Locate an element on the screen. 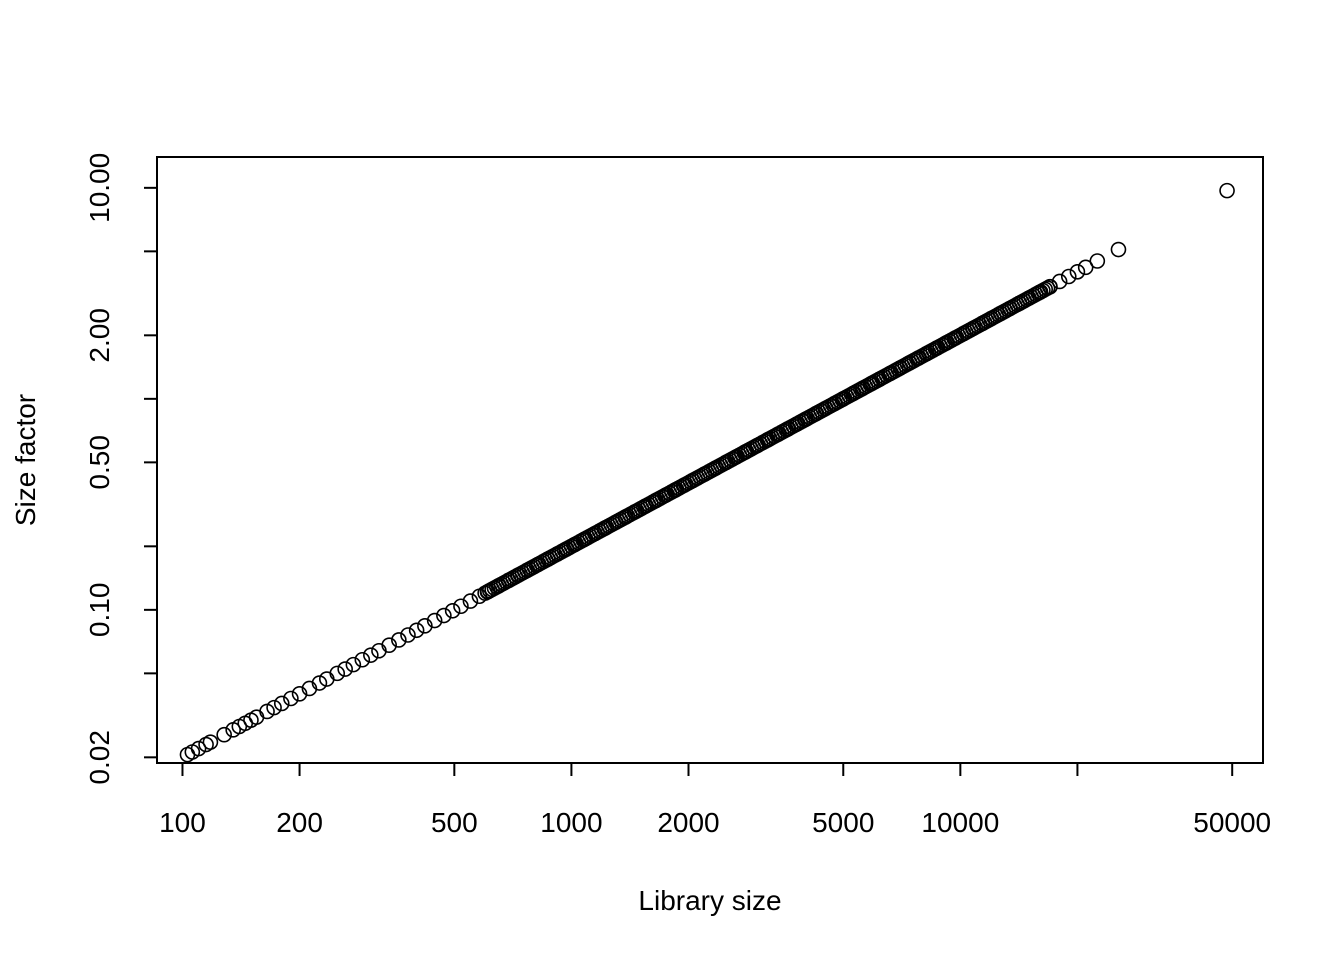 Image resolution: width=1344 pixels, height=960 pixels. x-tick-label: 50000 is located at coordinates (1232, 822).